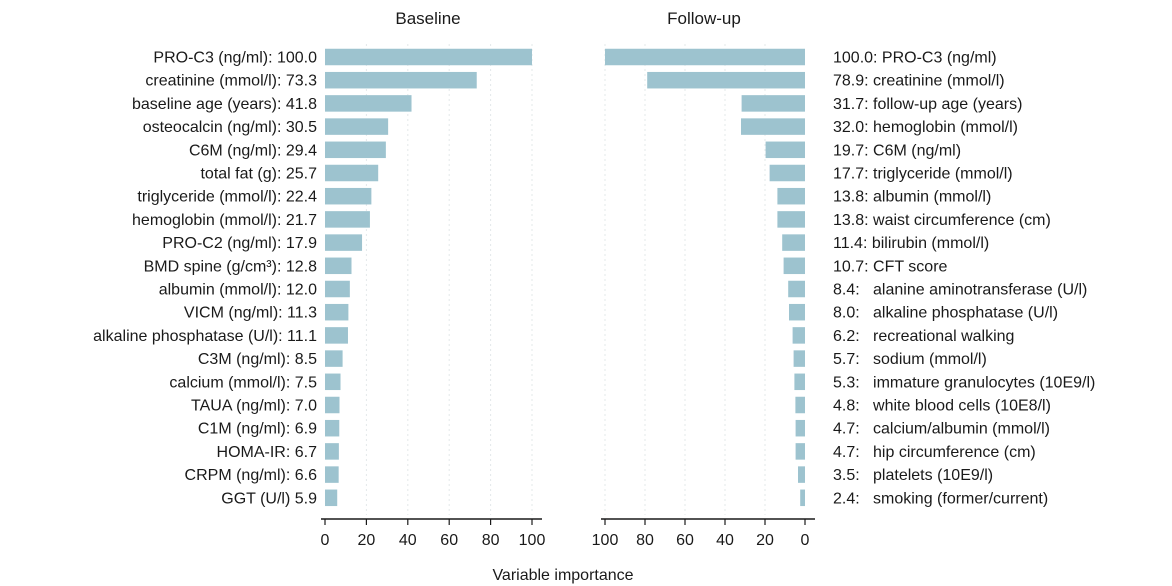  Describe the element at coordinates (791, 219) in the screenshot. I see `follow-up-bar-13-8-waist-circumference-cm` at that location.